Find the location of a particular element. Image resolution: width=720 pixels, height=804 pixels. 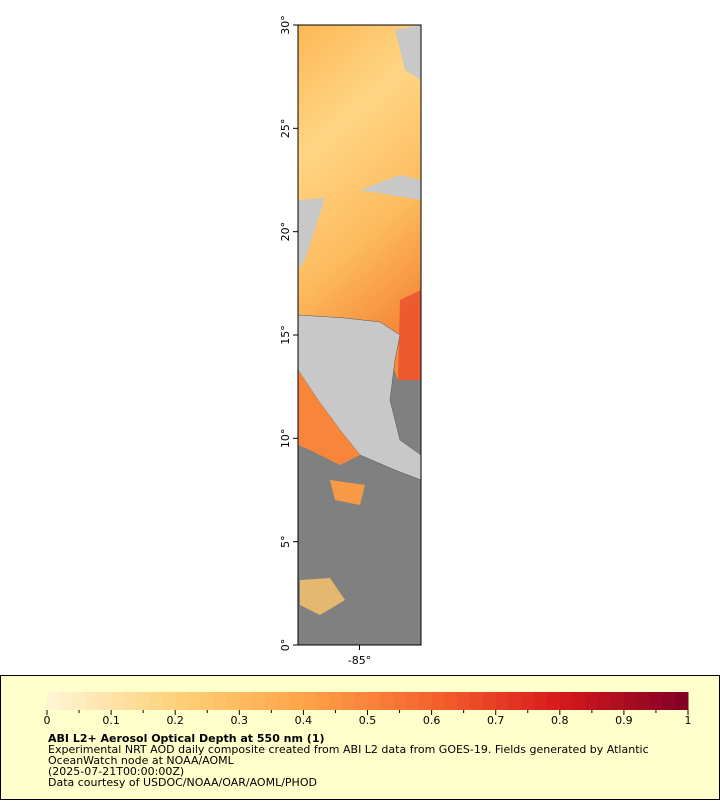

colorbar: 0 0.1 0.2 0.3 0.4 0.5 0.6 0.7 0.8 0.9 1 is located at coordinates (368, 709).